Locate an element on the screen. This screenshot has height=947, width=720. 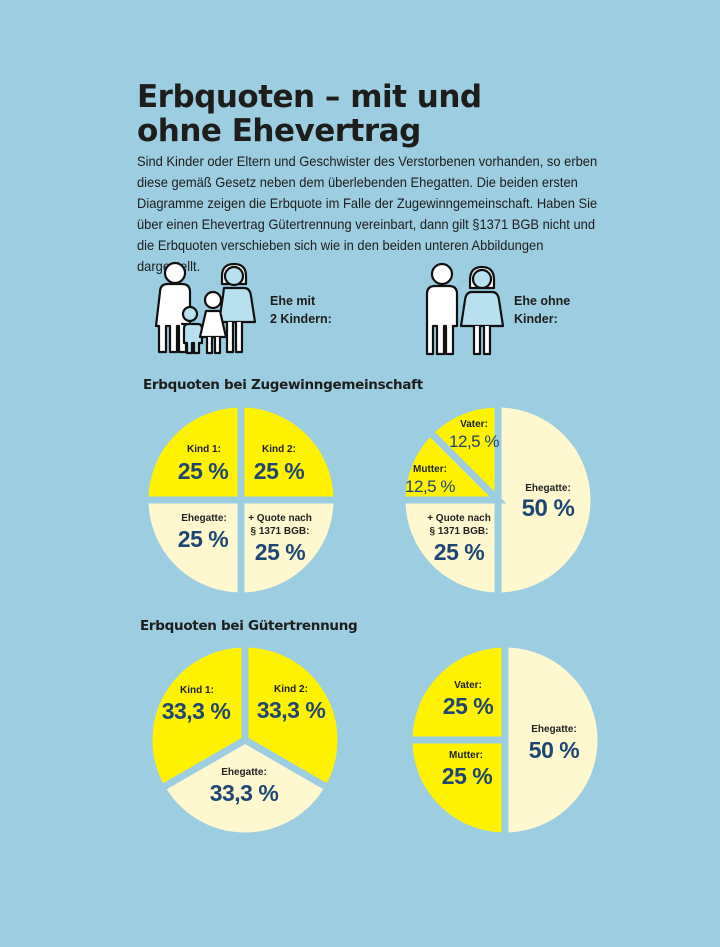
pie1-slice--quote-nach-1371-bgb is located at coordinates (289, 548).